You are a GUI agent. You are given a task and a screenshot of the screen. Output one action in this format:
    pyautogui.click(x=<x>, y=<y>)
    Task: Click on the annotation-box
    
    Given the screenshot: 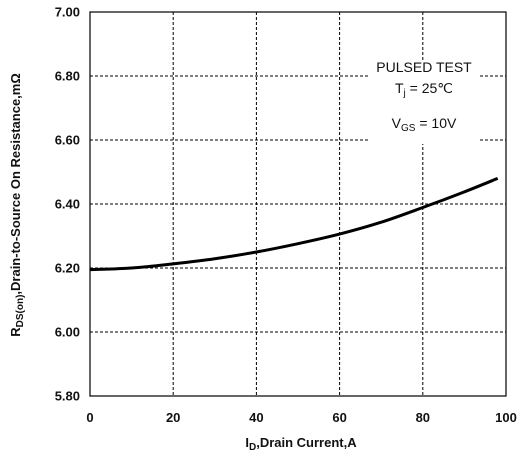 What is the action you would take?
    pyautogui.click(x=423, y=102)
    